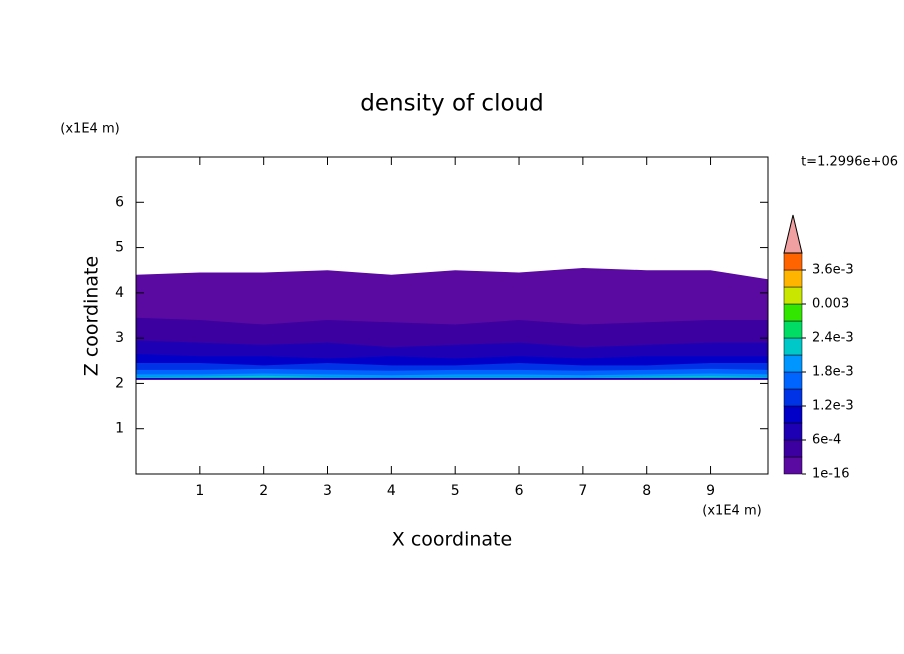  What do you see at coordinates (833, 338) in the screenshot?
I see `colorbar-label: 2.4e-3` at bounding box center [833, 338].